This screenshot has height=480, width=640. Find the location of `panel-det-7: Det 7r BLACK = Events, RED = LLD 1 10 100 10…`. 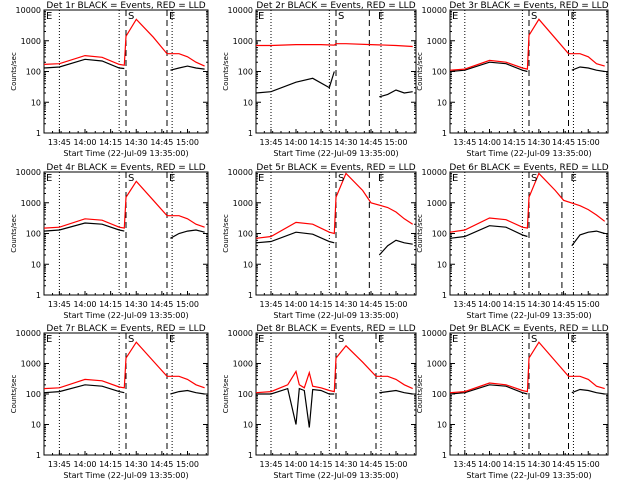

panel-det-7: Det 7r BLACK = Events, RED = LLD 1 10 100 10… is located at coordinates (109, 402).